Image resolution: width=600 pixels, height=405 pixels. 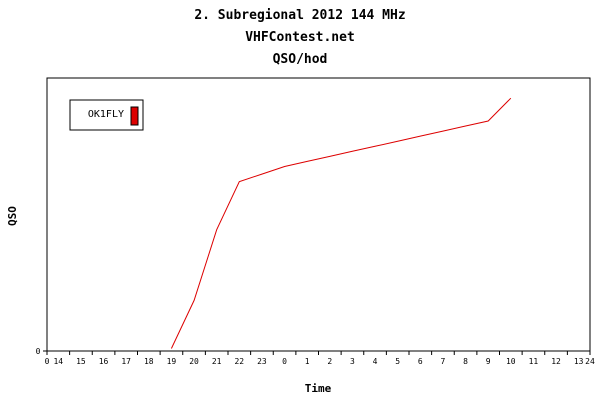 What do you see at coordinates (58, 361) in the screenshot?
I see `x-tick-label: 14` at bounding box center [58, 361].